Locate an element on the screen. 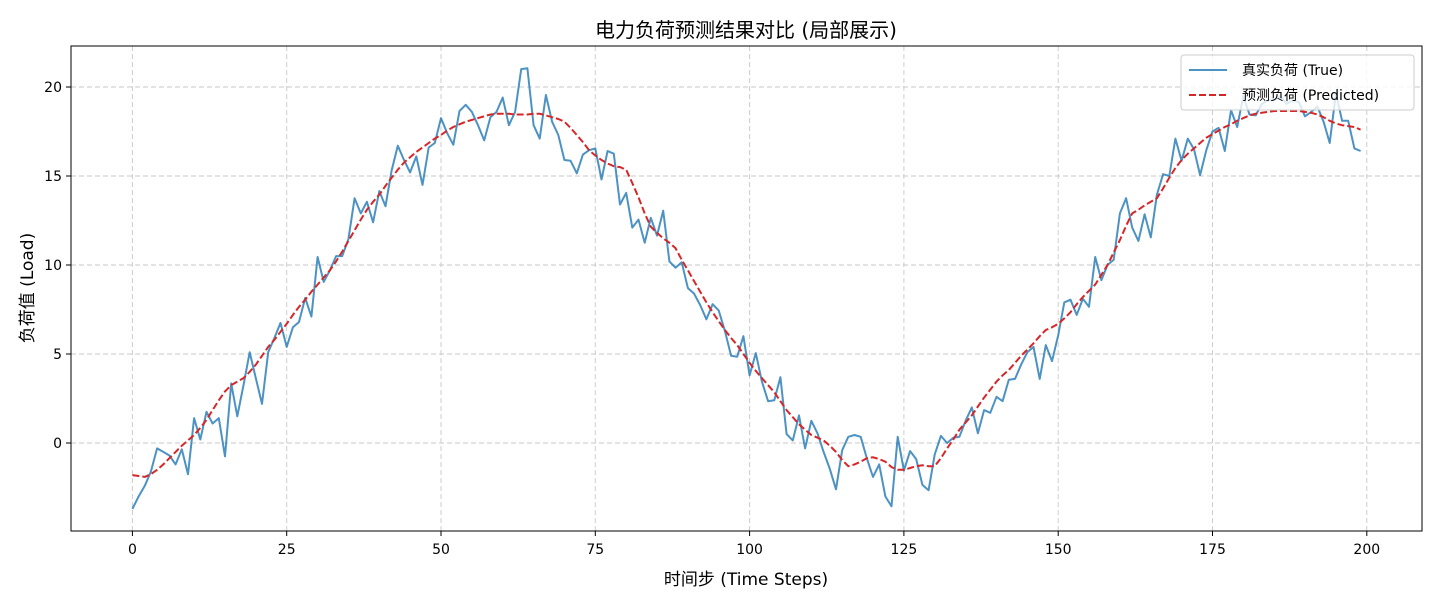 This screenshot has height=600, width=1440. y-axis-label: 负荷值 (Load) is located at coordinates (28, 288).